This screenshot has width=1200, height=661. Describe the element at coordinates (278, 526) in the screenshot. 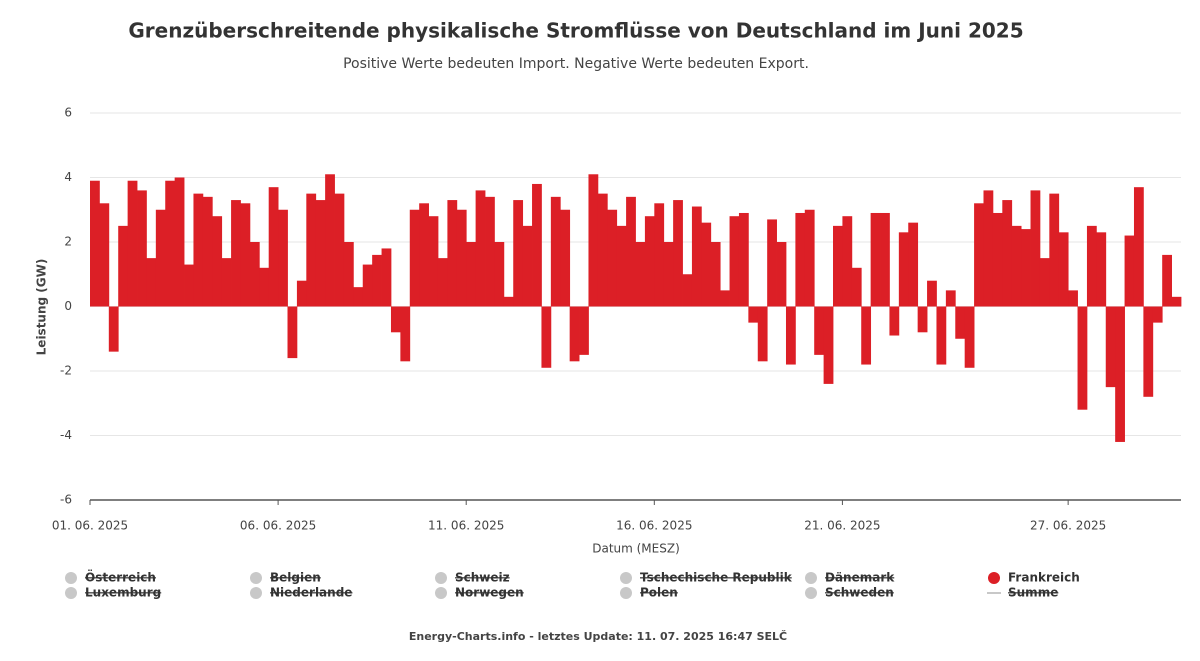

I see `x-tick-label: 06. 06. 2025` at that location.